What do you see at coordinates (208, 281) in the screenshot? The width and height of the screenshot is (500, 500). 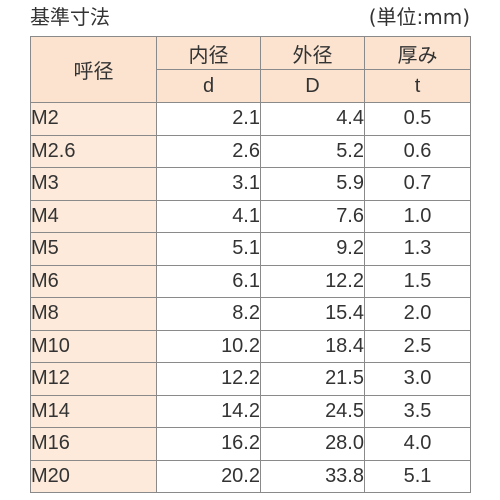 I see `cell-inner: 6.1` at bounding box center [208, 281].